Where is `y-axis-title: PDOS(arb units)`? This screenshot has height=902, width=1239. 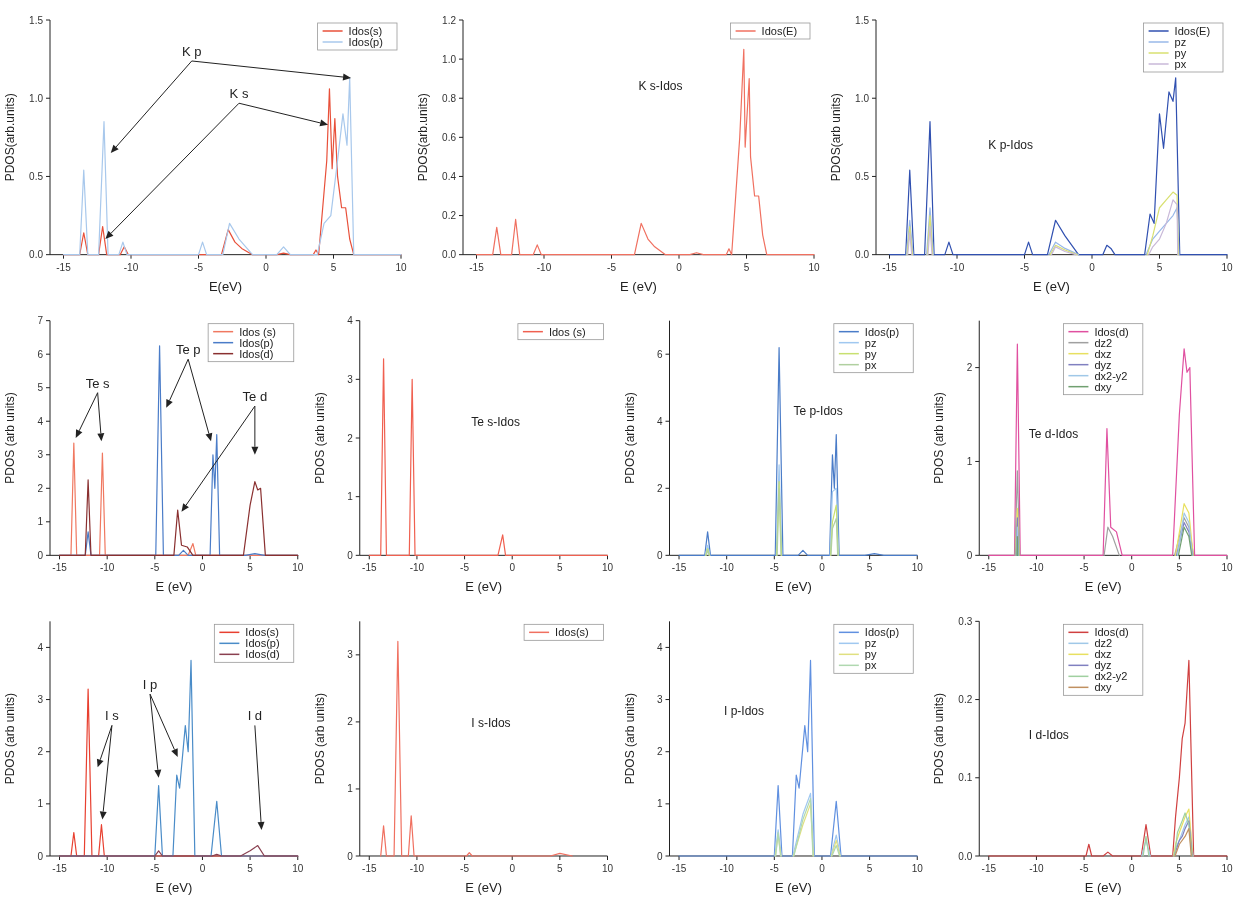
y-axis-title: PDOS(arb units) is located at coordinates (836, 137).